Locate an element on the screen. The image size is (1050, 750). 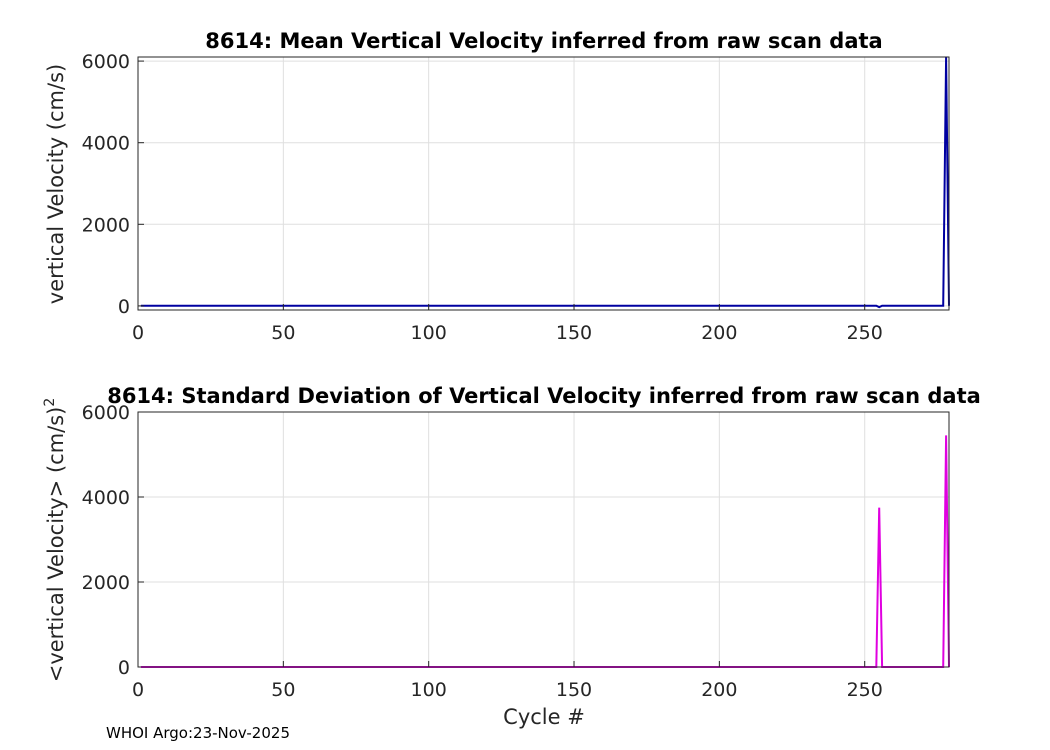
std-x-tick-label: 100 is located at coordinates (429, 690).